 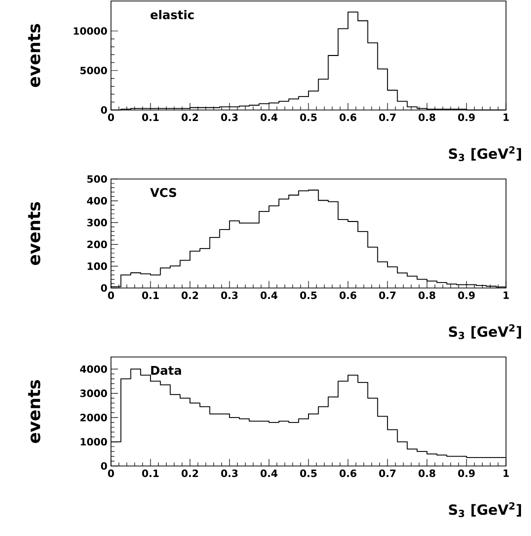 I want to click on y-tick-label: 2000, so click(x=93, y=418).